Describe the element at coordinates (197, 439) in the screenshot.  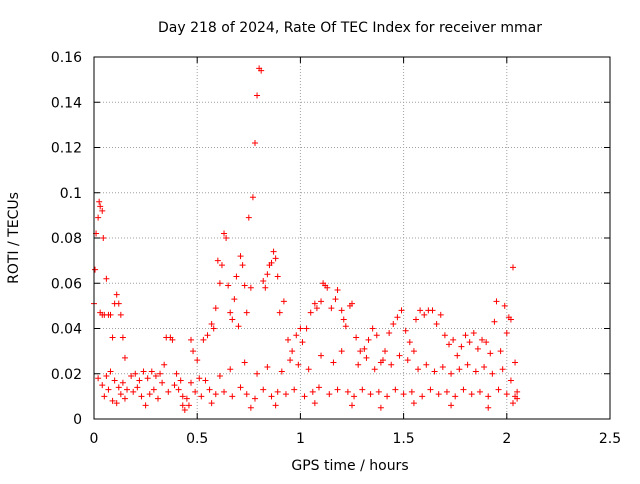
I see `x-tick-label: 0.5` at that location.